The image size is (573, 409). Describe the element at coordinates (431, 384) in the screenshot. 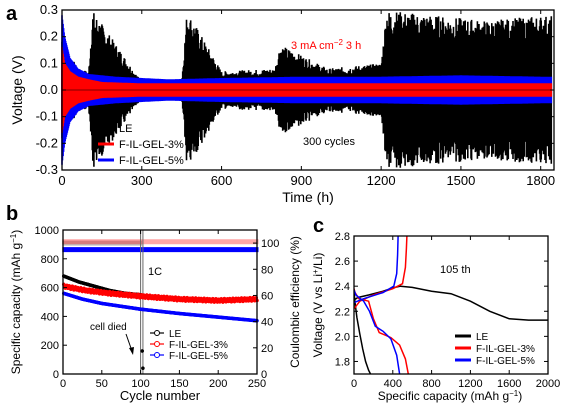

I see `x-tick-label: 800` at that location.